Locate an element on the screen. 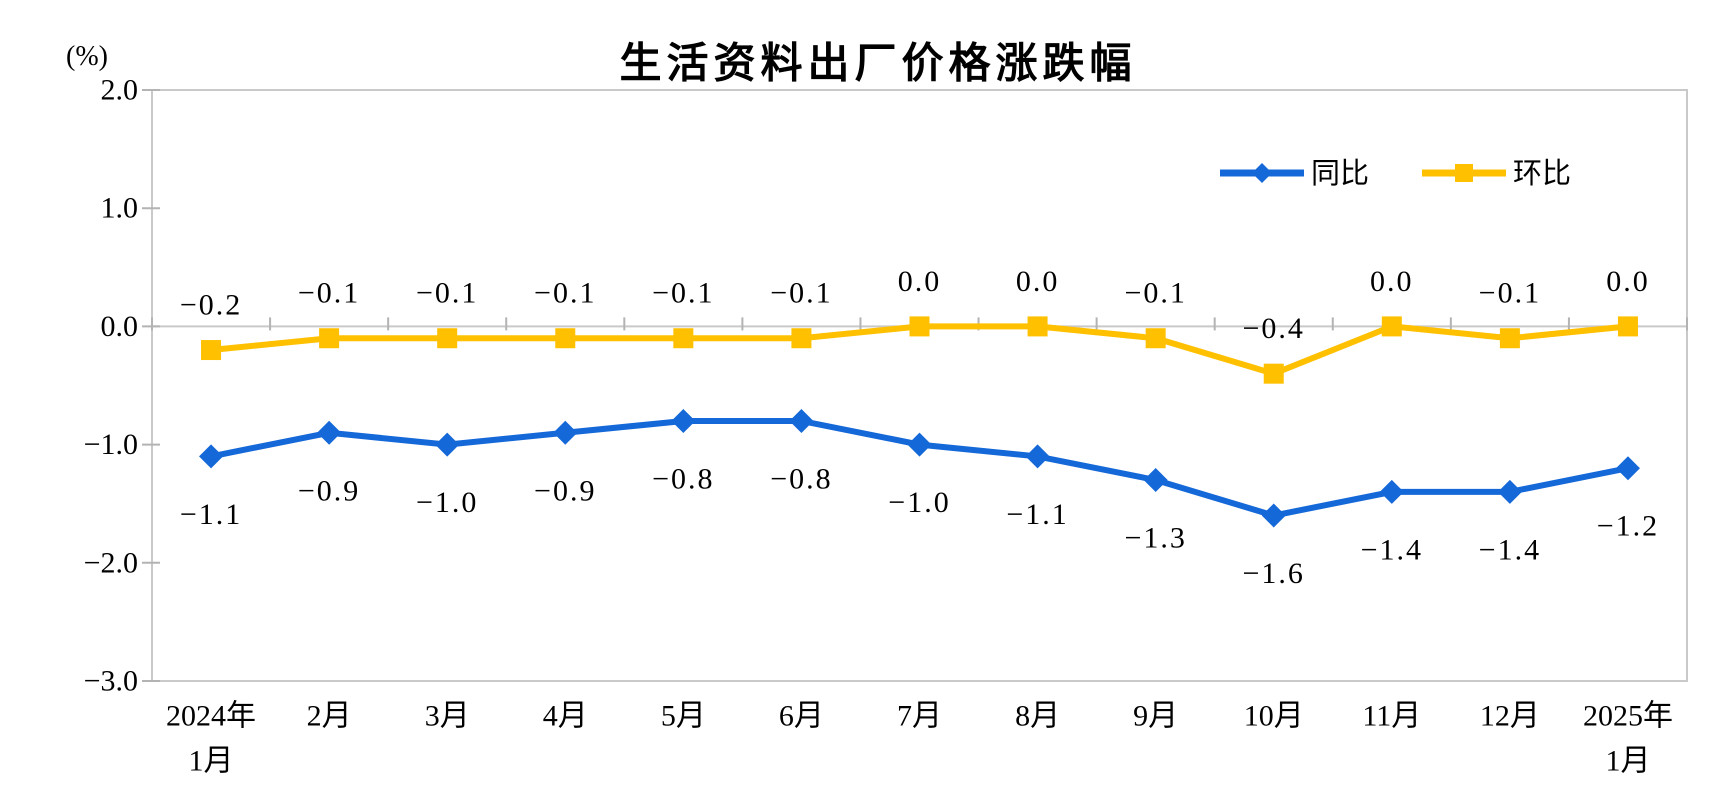  x-axis-label: 2024年 is located at coordinates (211, 716).